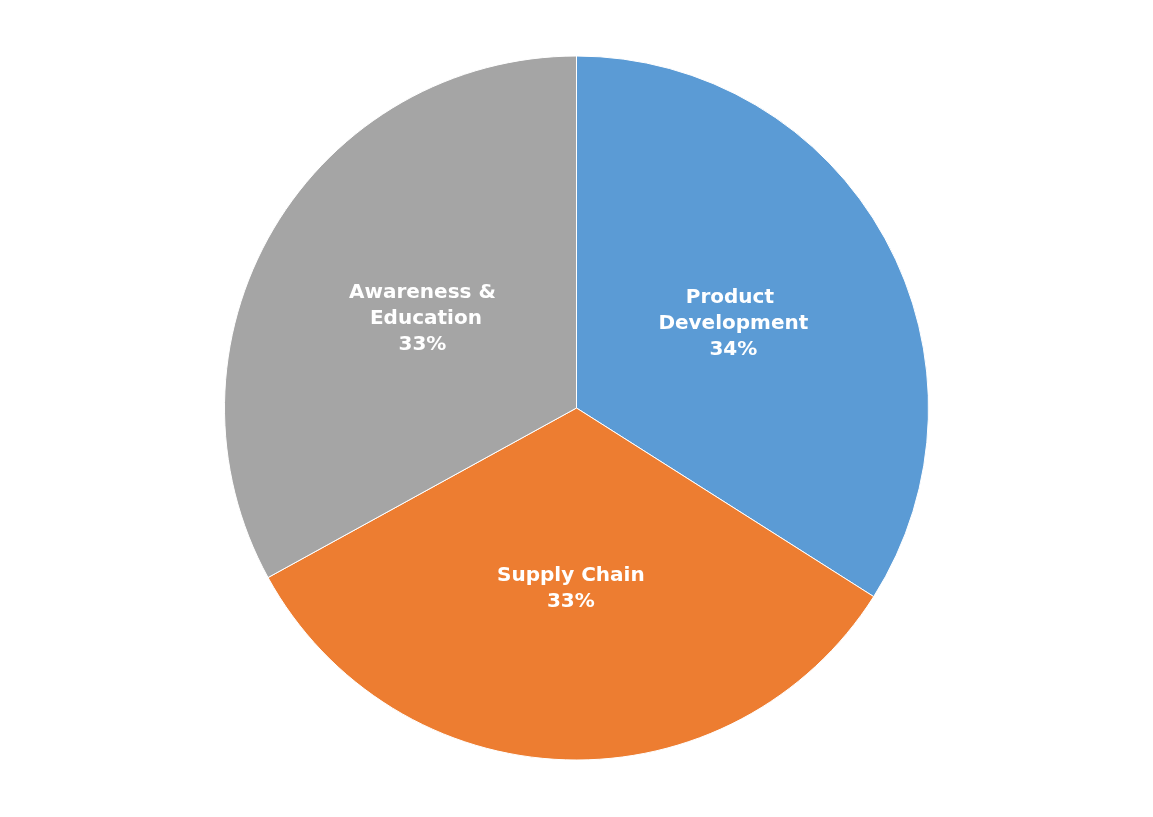 This screenshot has width=1153, height=817. What do you see at coordinates (571, 573) in the screenshot?
I see `slice-label: Supply Chain` at bounding box center [571, 573].